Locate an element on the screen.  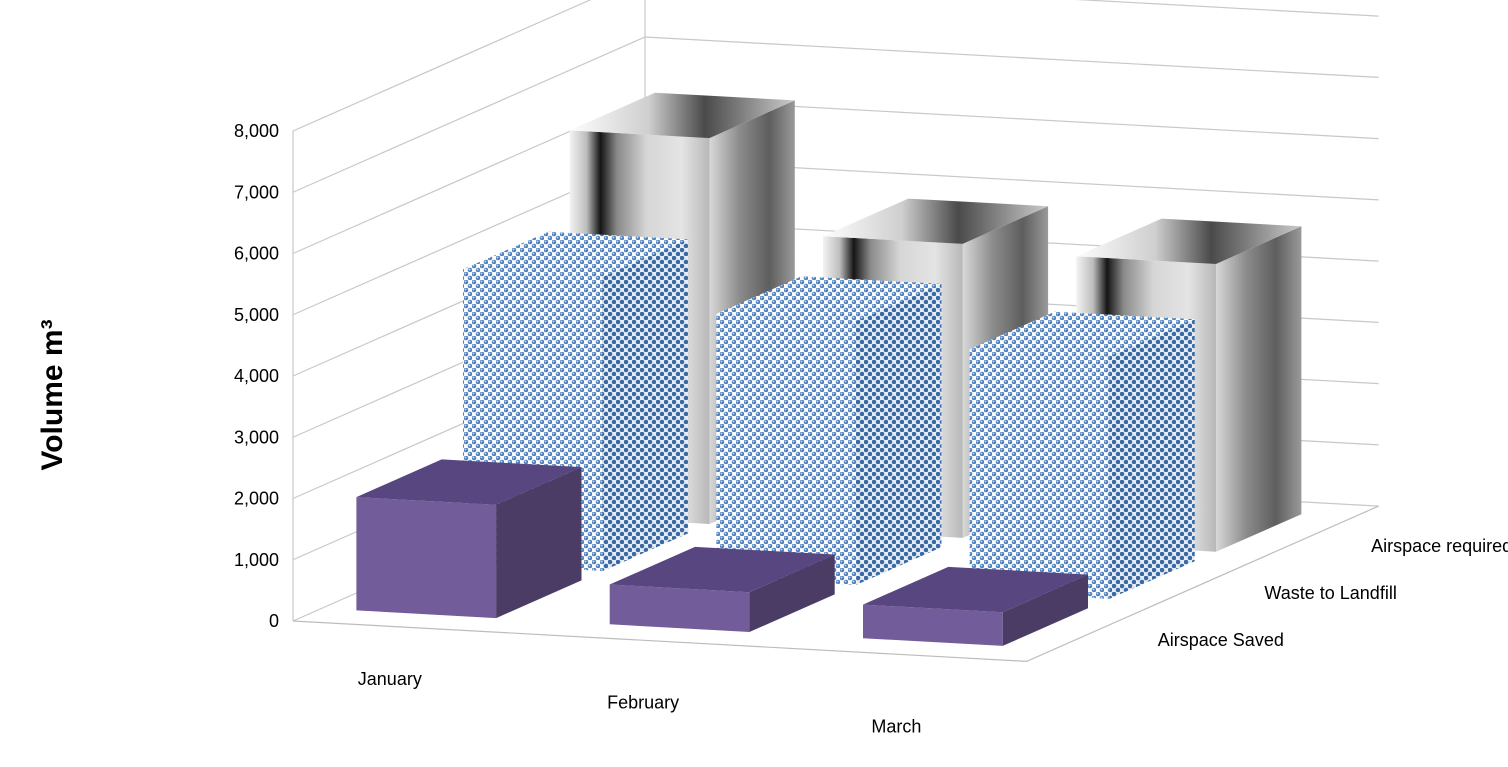
y-tick-label: 7,000 is located at coordinates (256, 192).